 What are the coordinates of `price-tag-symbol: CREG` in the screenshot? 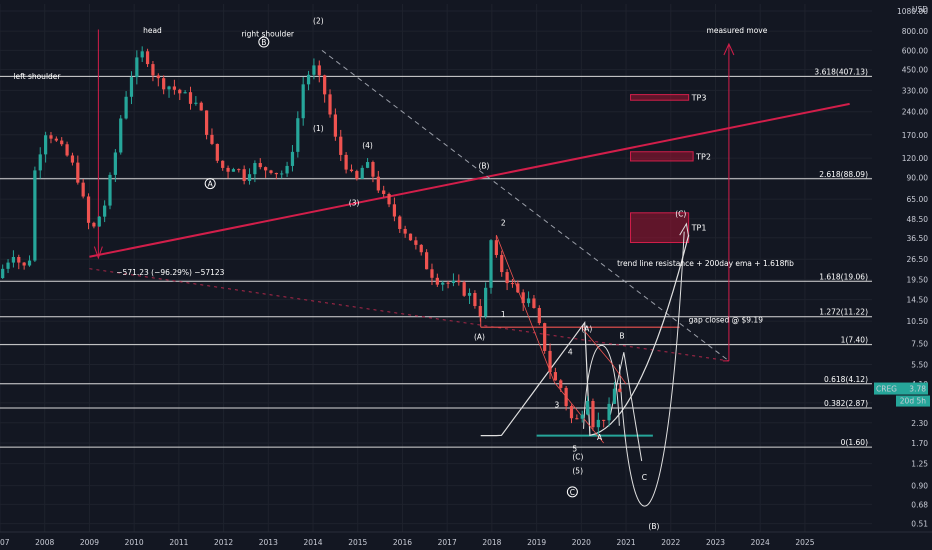 It's located at (886, 389).